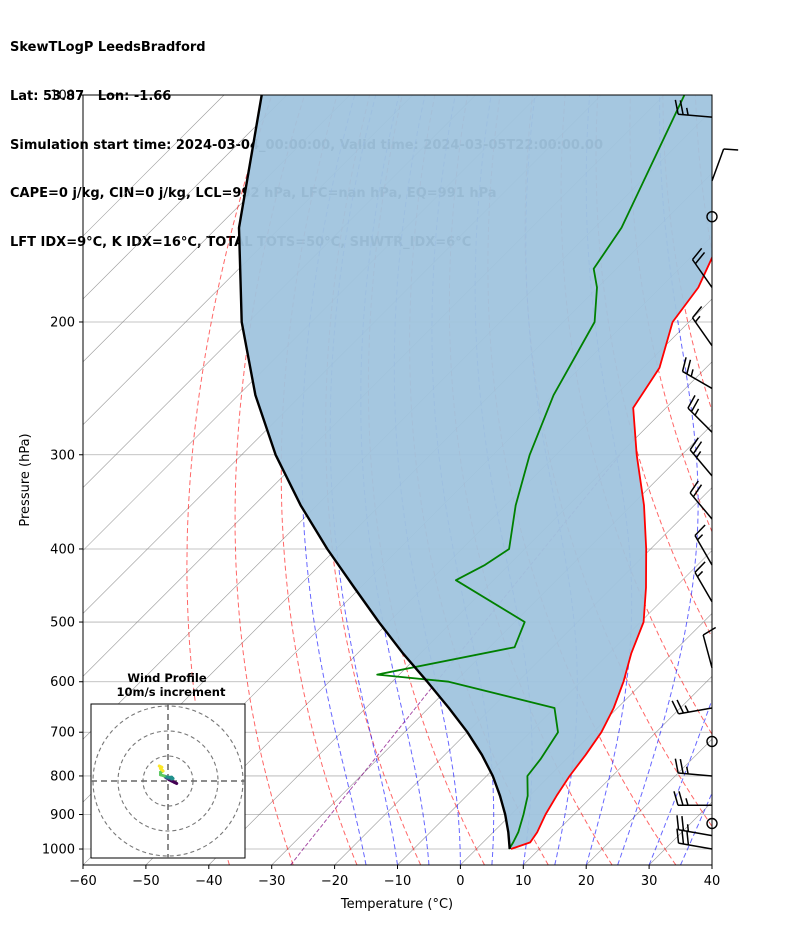 The width and height of the screenshot is (794, 937). Describe the element at coordinates (108, 48) in the screenshot. I see `chart-title-station: SkewTLogP LeedsBradford` at that location.